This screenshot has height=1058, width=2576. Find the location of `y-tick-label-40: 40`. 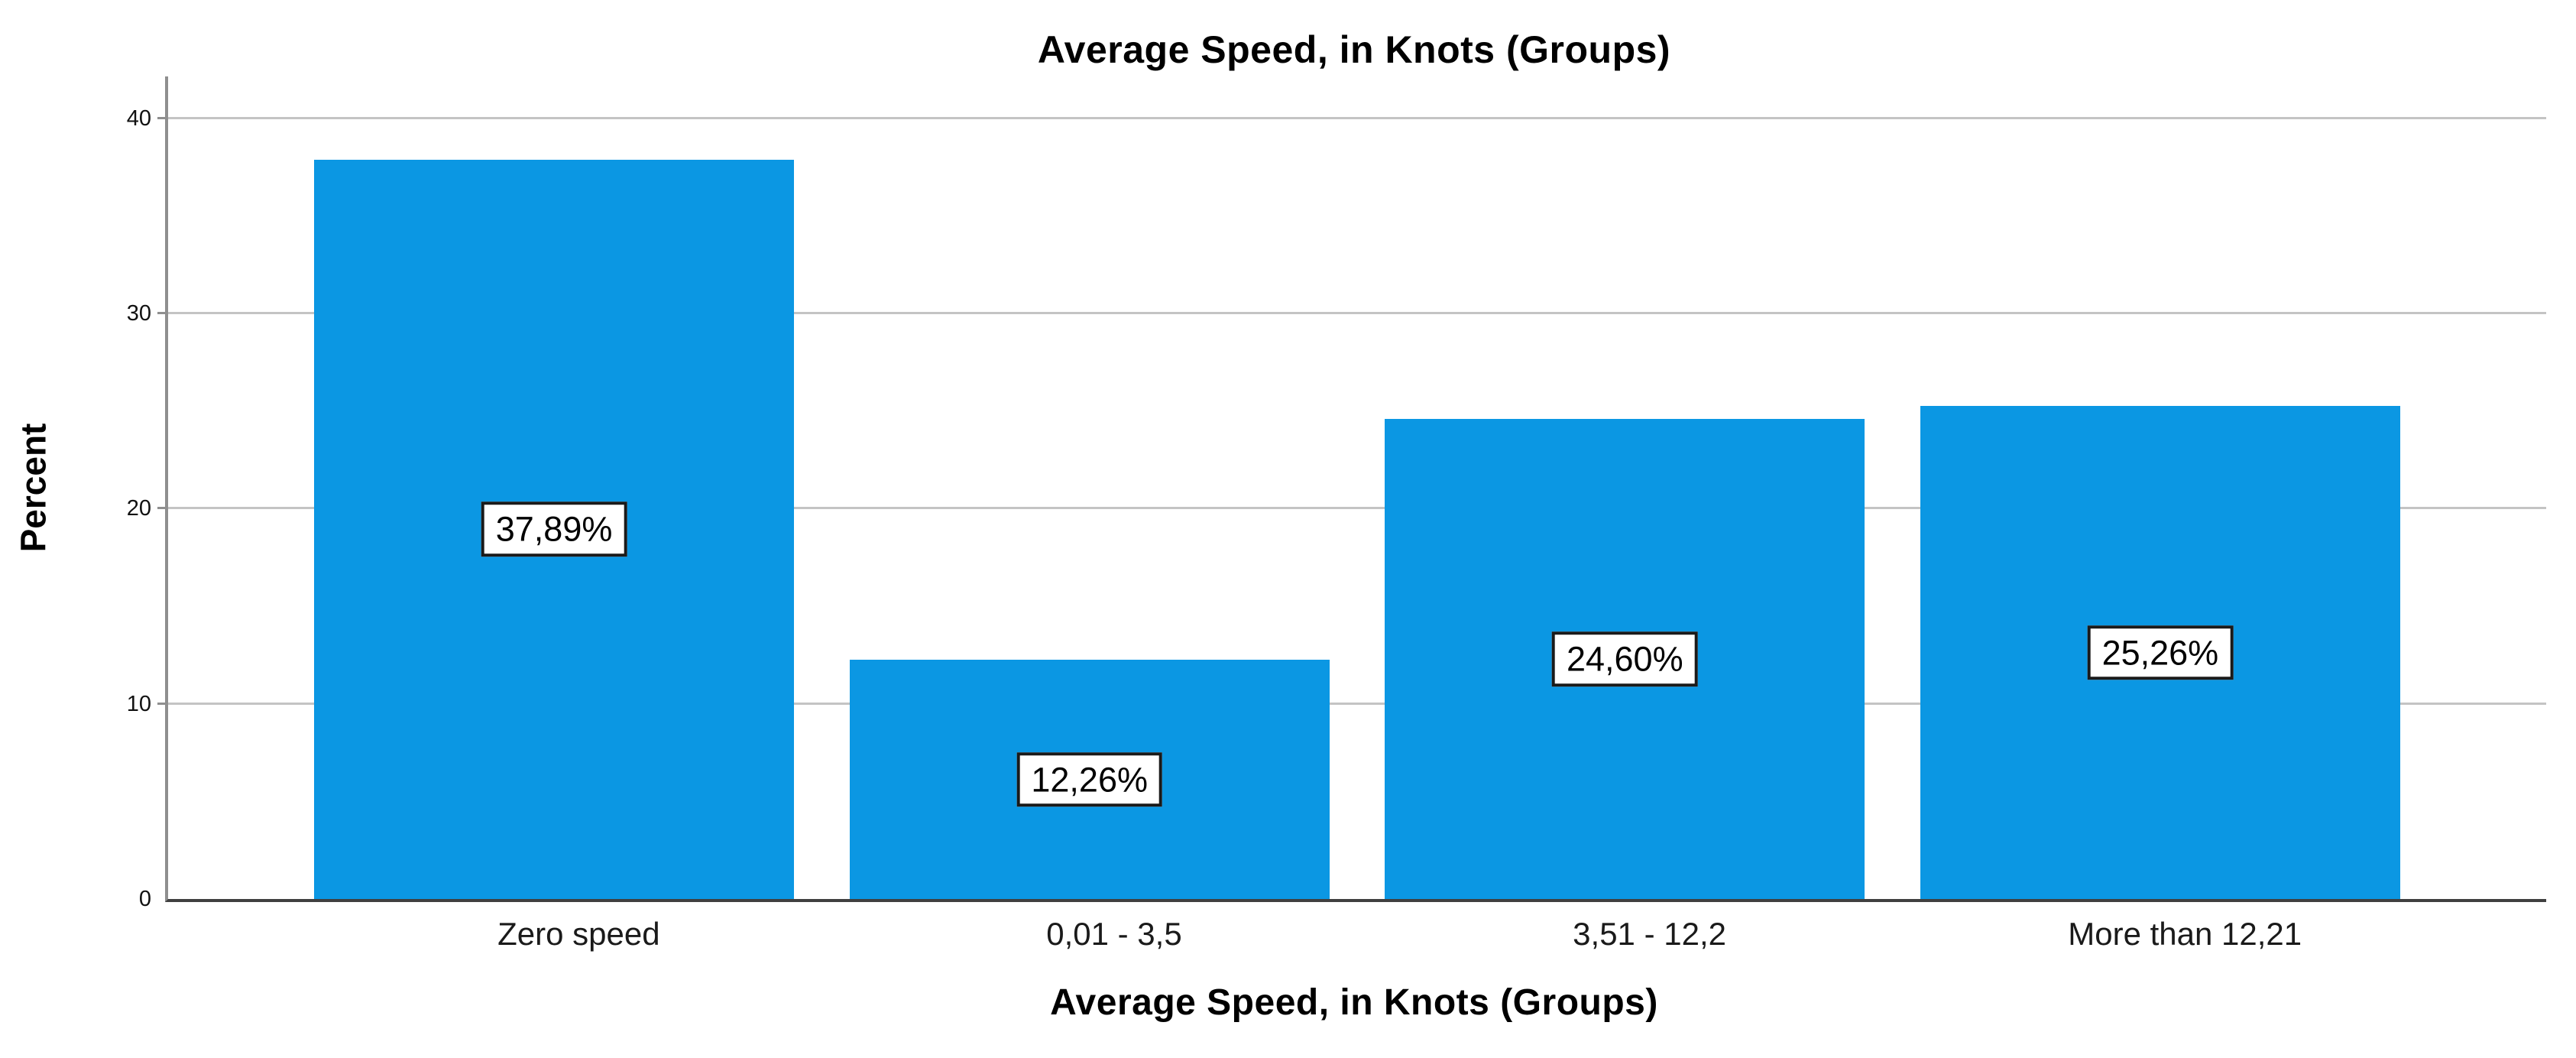

y-tick-label-40: 40 is located at coordinates (138, 118).